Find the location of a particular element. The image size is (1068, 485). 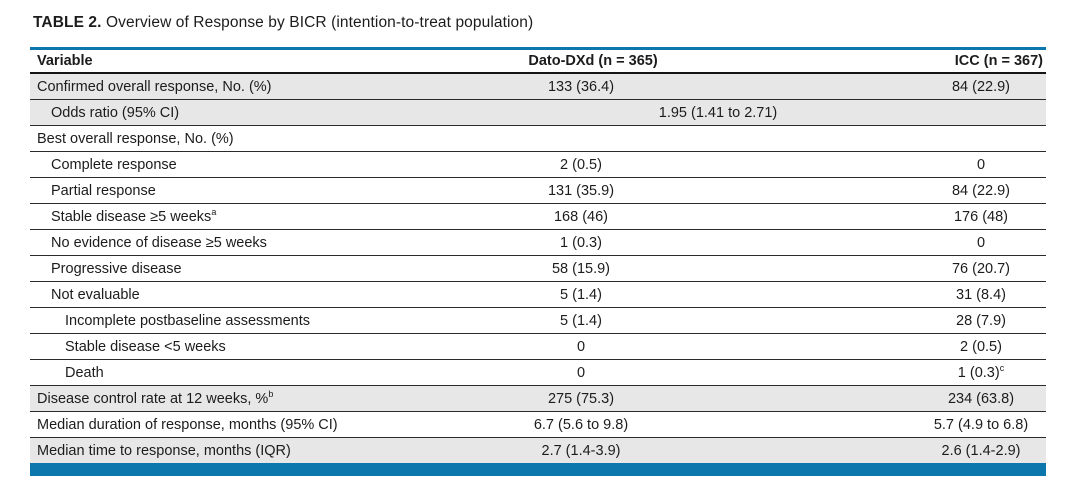

table-row: Partial response 131 (35.9) 84 (22.9) is located at coordinates (538, 190).